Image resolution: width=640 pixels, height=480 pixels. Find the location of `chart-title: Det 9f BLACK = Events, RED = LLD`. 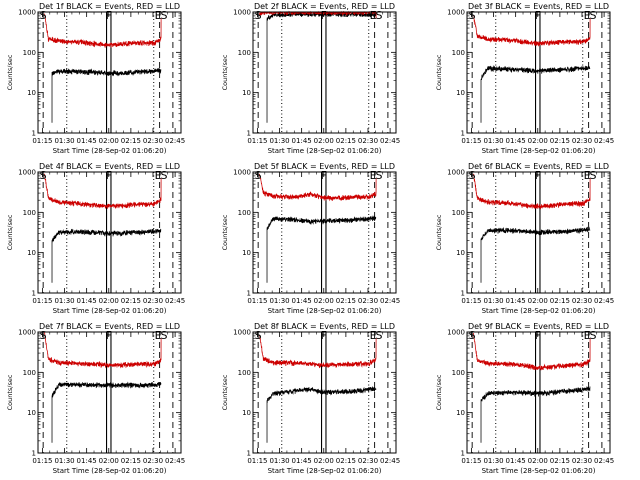

chart-title: Det 9f BLACK = Events, RED = LLD is located at coordinates (538, 326).